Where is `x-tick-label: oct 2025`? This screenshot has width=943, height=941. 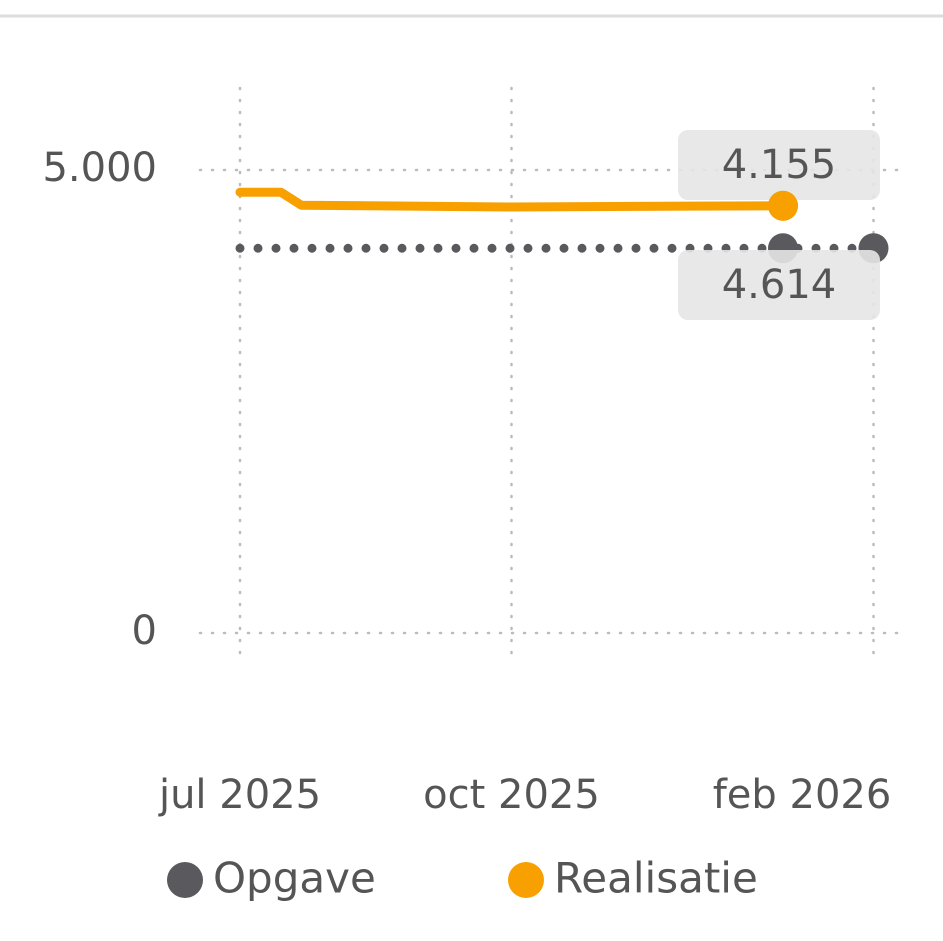 x-tick-label: oct 2025 is located at coordinates (511, 795).